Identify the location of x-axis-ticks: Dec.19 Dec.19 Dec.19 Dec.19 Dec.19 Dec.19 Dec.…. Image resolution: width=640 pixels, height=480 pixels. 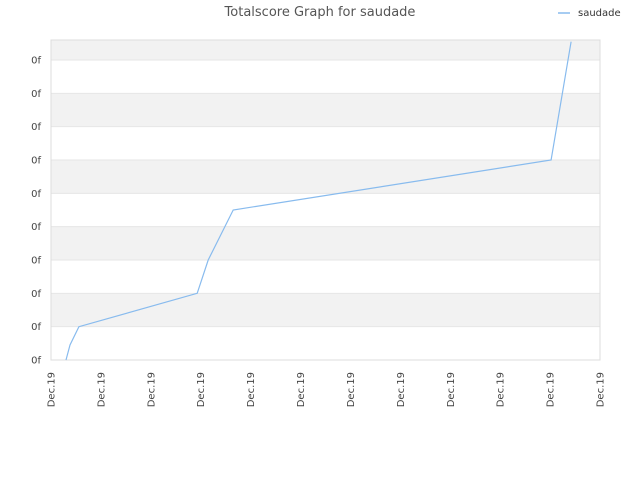
(327, 389).